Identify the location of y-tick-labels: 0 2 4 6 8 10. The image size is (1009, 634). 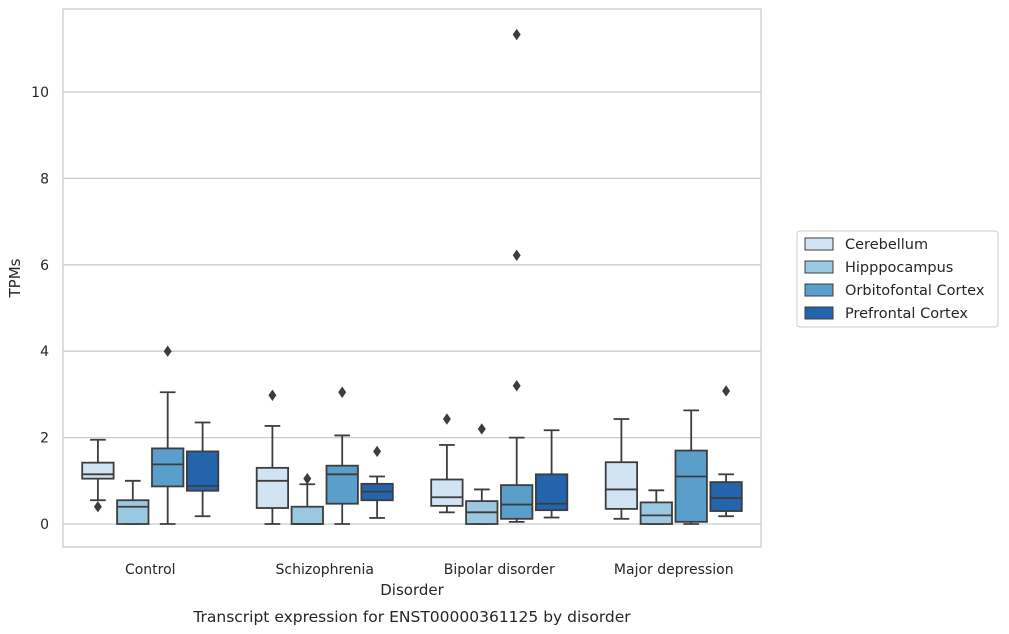
(40, 309).